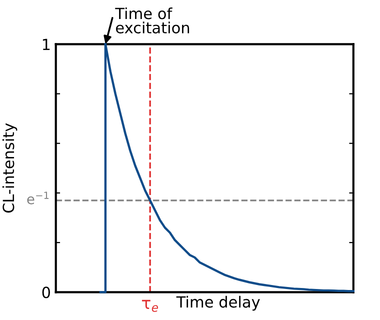 The width and height of the screenshot is (380, 320). Describe the element at coordinates (46, 292) in the screenshot. I see `y-tick-label: 0` at that location.